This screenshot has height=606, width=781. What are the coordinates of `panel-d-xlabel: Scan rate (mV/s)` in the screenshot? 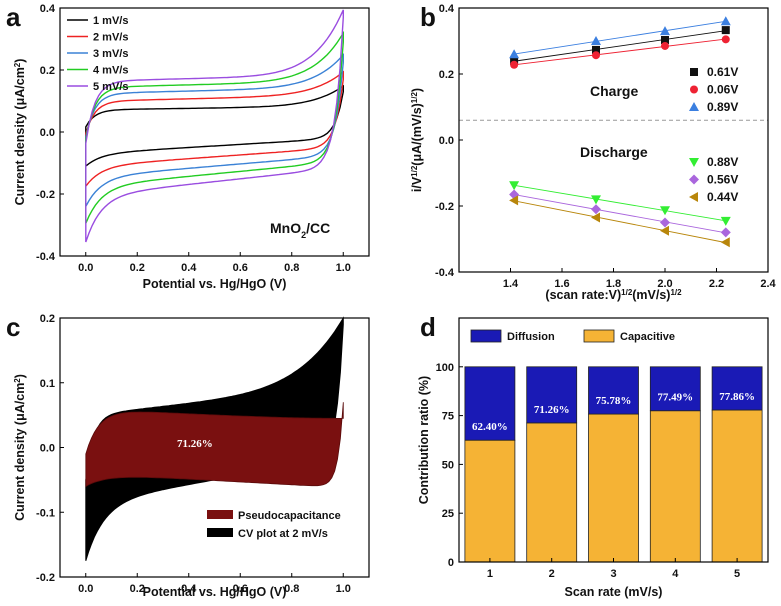 It's located at (614, 592).